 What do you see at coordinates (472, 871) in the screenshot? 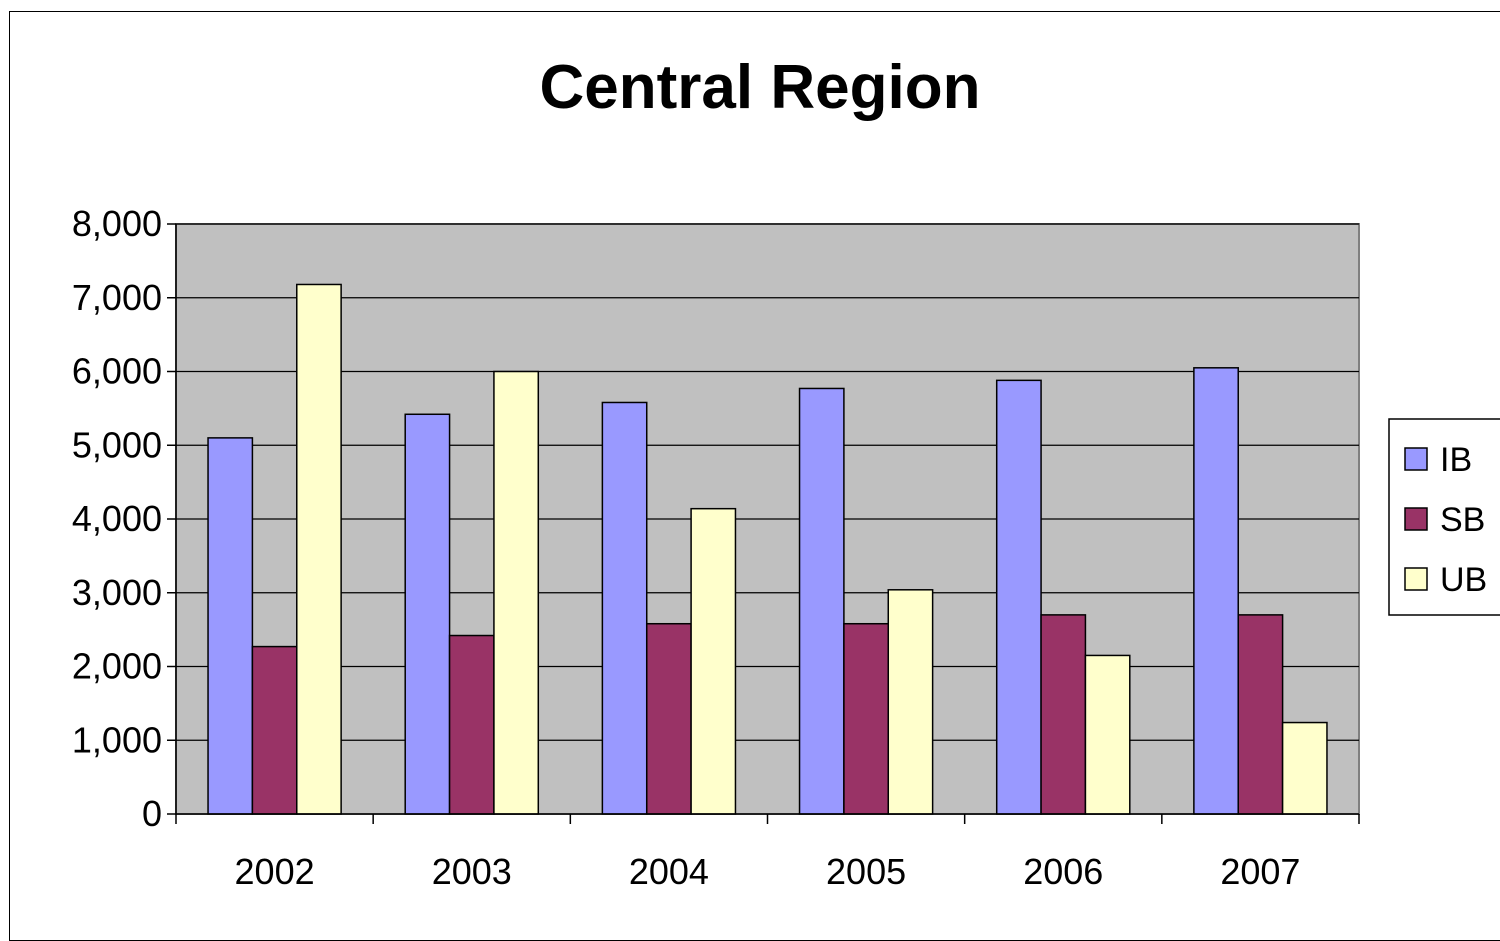
I see `x-tick-label: 2003` at bounding box center [472, 871].